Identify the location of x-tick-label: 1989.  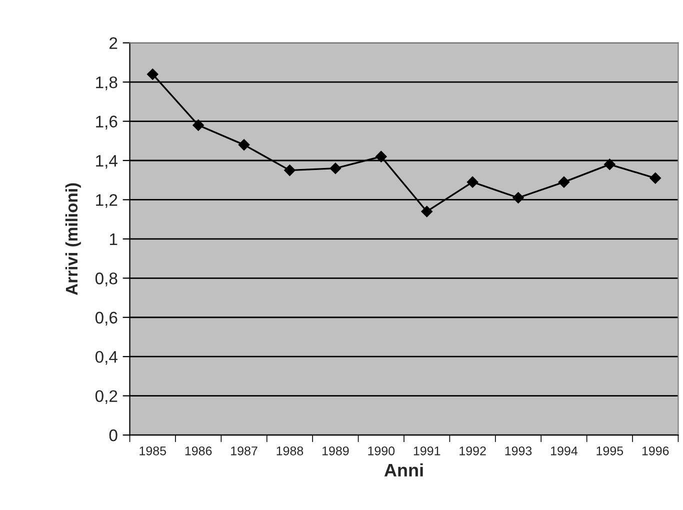
(335, 451).